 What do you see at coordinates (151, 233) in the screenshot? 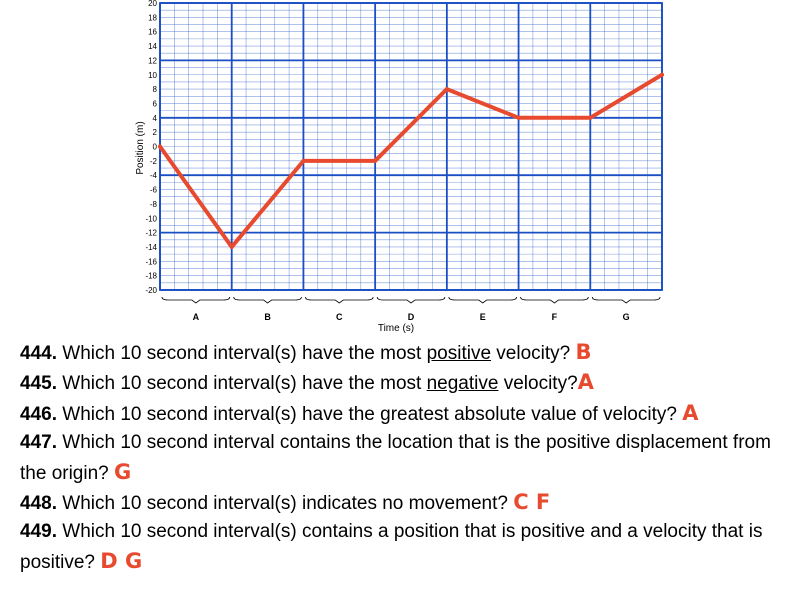
I see `y-tick-label: -12` at bounding box center [151, 233].